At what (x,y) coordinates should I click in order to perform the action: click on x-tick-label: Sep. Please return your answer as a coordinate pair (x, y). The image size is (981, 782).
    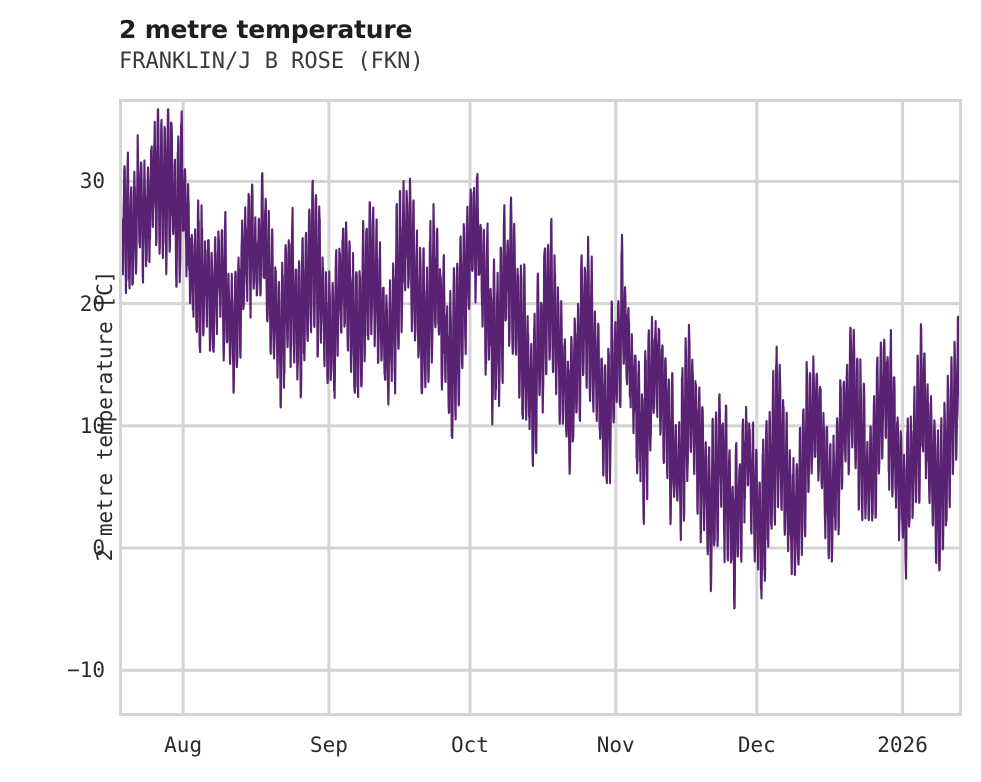
    Looking at the image, I should click on (328, 745).